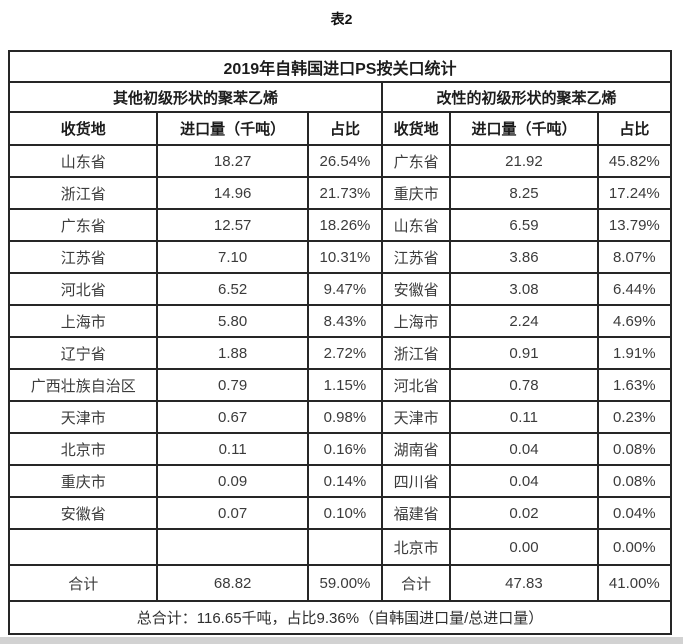 The height and width of the screenshot is (644, 683). Describe the element at coordinates (341, 640) in the screenshot. I see `bottom-edge-strip` at that location.